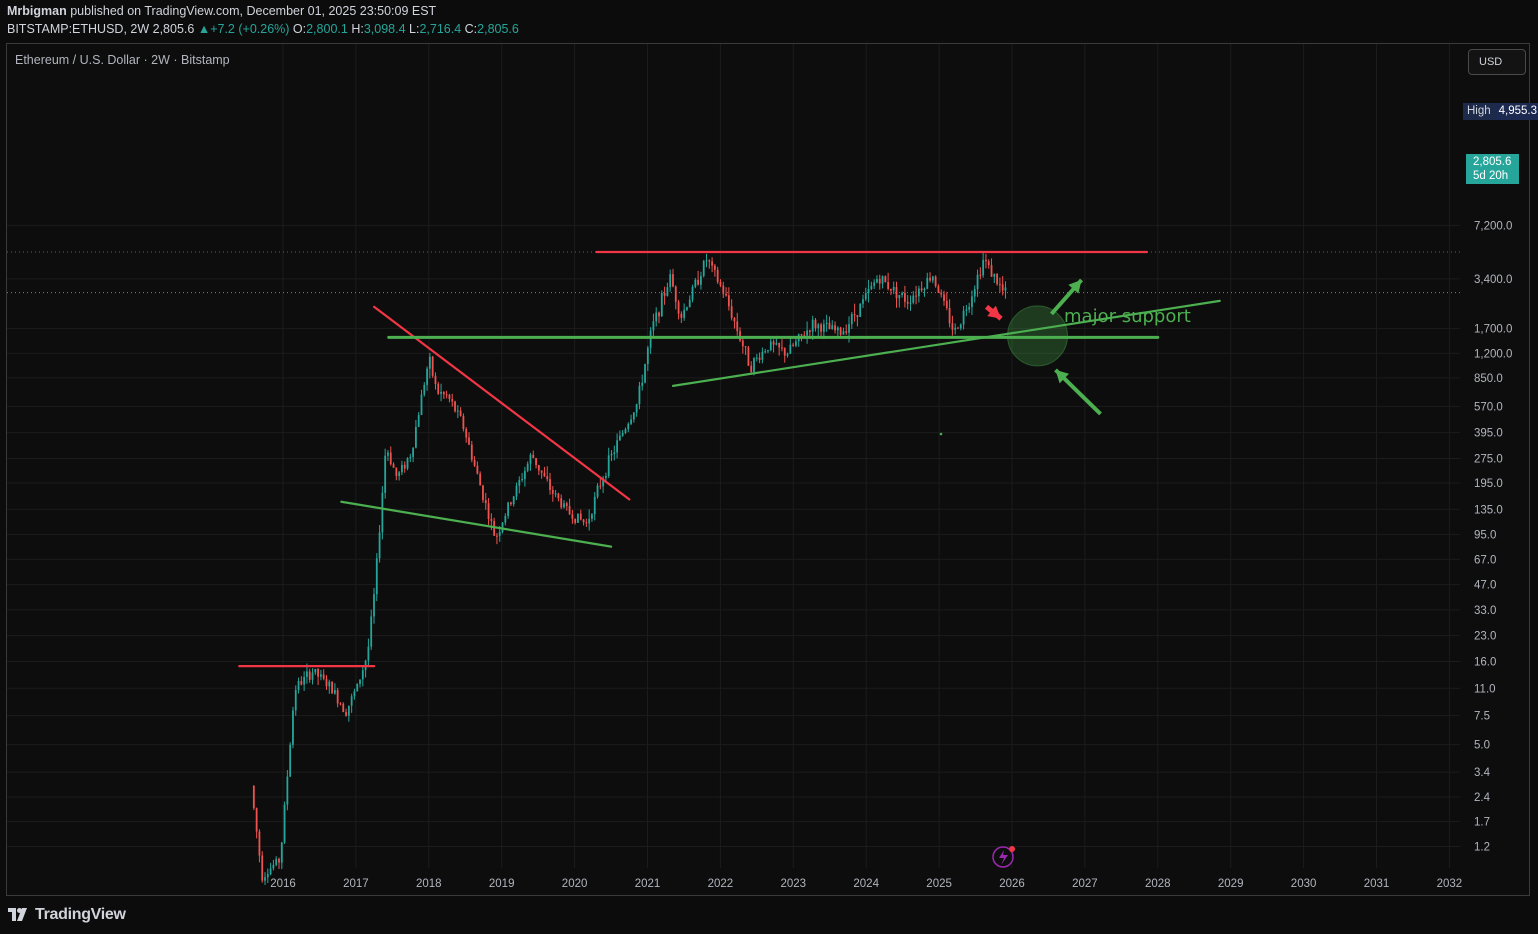  Describe the element at coordinates (866, 884) in the screenshot. I see `time-tick-label: 2024` at that location.